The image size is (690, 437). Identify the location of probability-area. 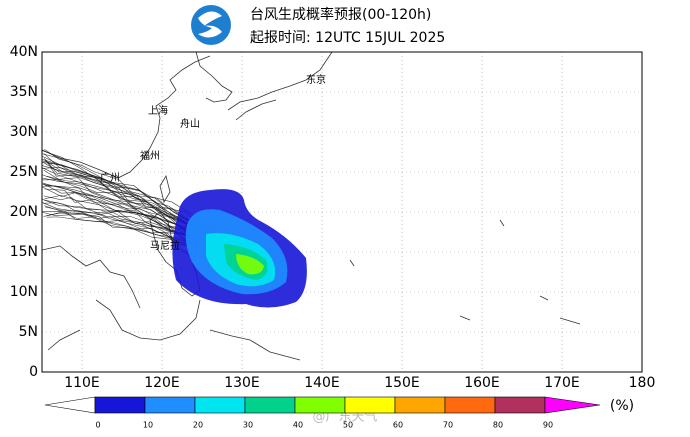
(250, 264).